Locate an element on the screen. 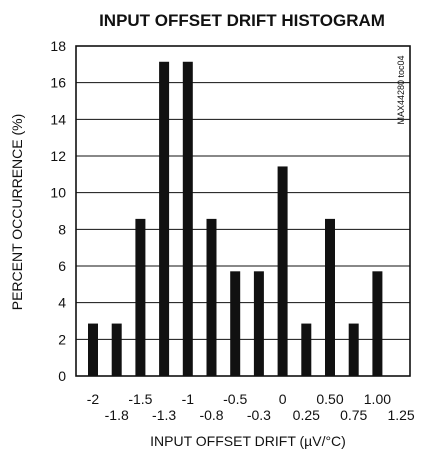 The height and width of the screenshot is (456, 425). x-tick-label: 0.75 is located at coordinates (353, 415).